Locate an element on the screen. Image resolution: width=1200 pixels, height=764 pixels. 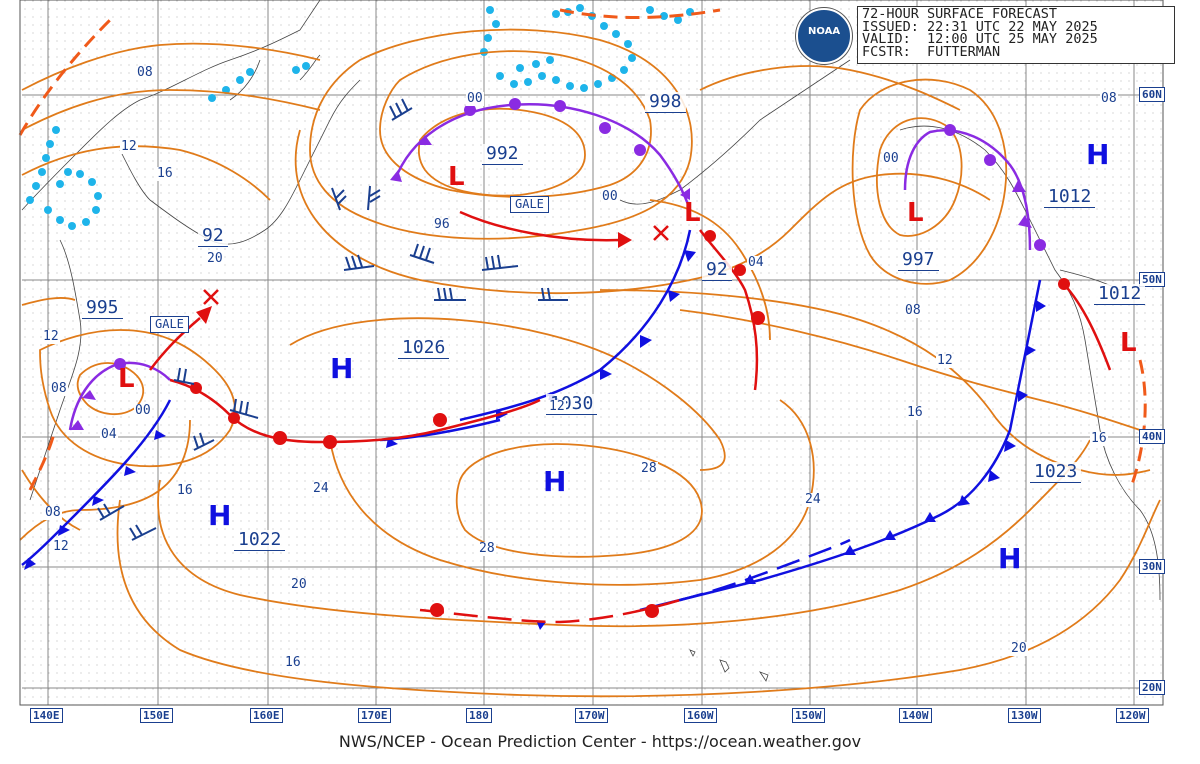
latitude-label: 40N is located at coordinates (1152, 436).